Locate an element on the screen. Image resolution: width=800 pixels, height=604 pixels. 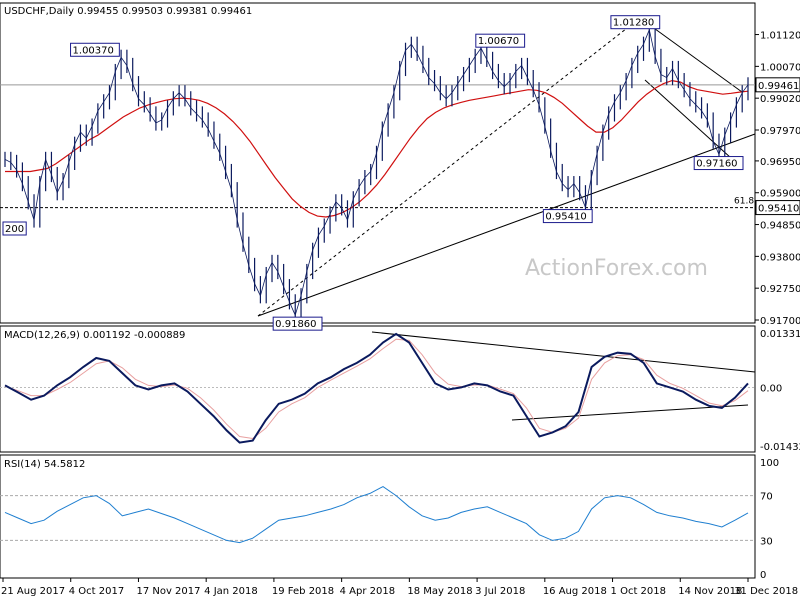
channel-lower-line is located at coordinates (693, 124).